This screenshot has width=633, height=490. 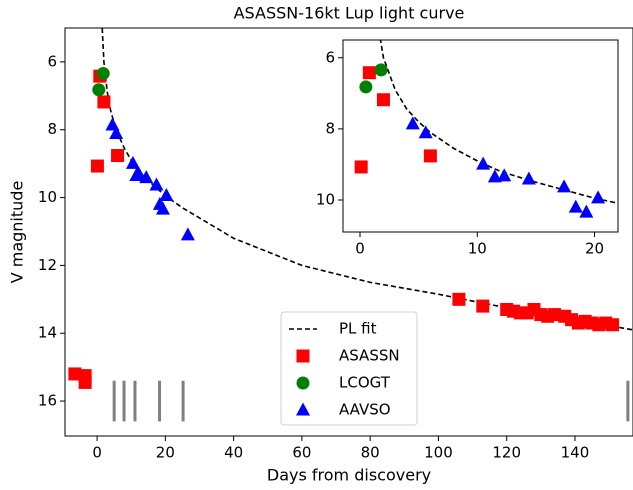 What do you see at coordinates (498, 122) in the screenshot?
I see `fit-line` at bounding box center [498, 122].